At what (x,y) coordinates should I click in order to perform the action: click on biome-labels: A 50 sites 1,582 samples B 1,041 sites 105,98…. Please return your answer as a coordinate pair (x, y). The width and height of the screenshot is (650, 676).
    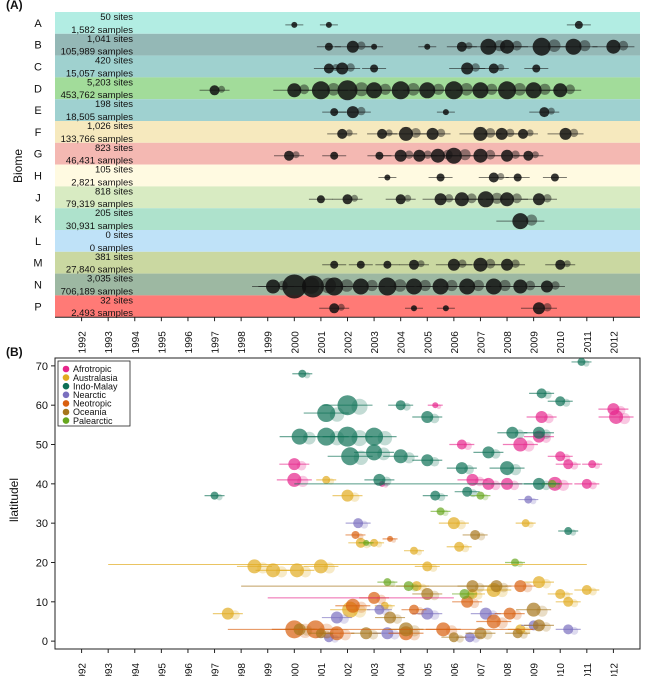
    Looking at the image, I should click on (83, 165).